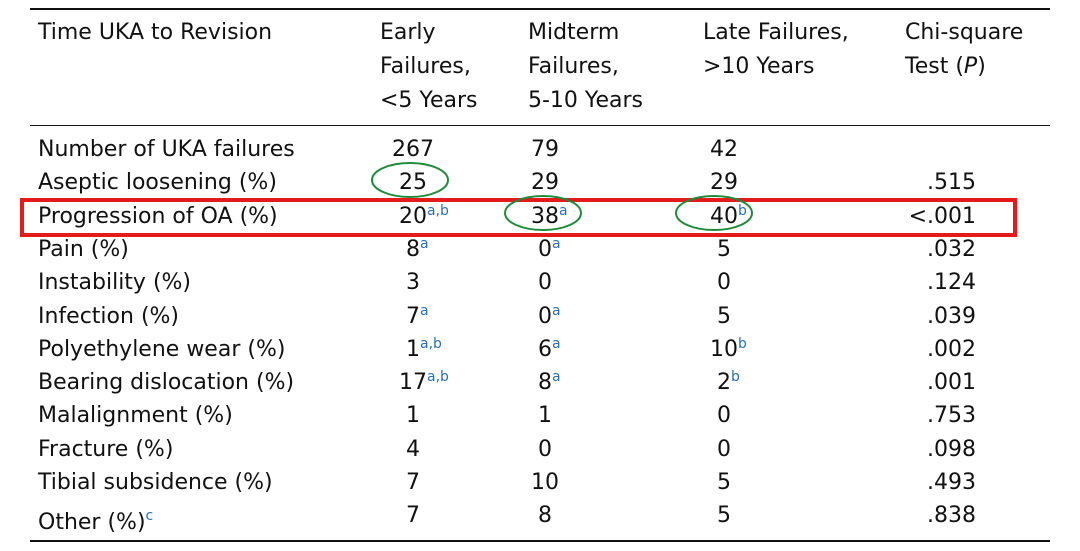 The height and width of the screenshot is (551, 1080). Describe the element at coordinates (92, 523) in the screenshot. I see `row-label-text: Other (%)` at that location.